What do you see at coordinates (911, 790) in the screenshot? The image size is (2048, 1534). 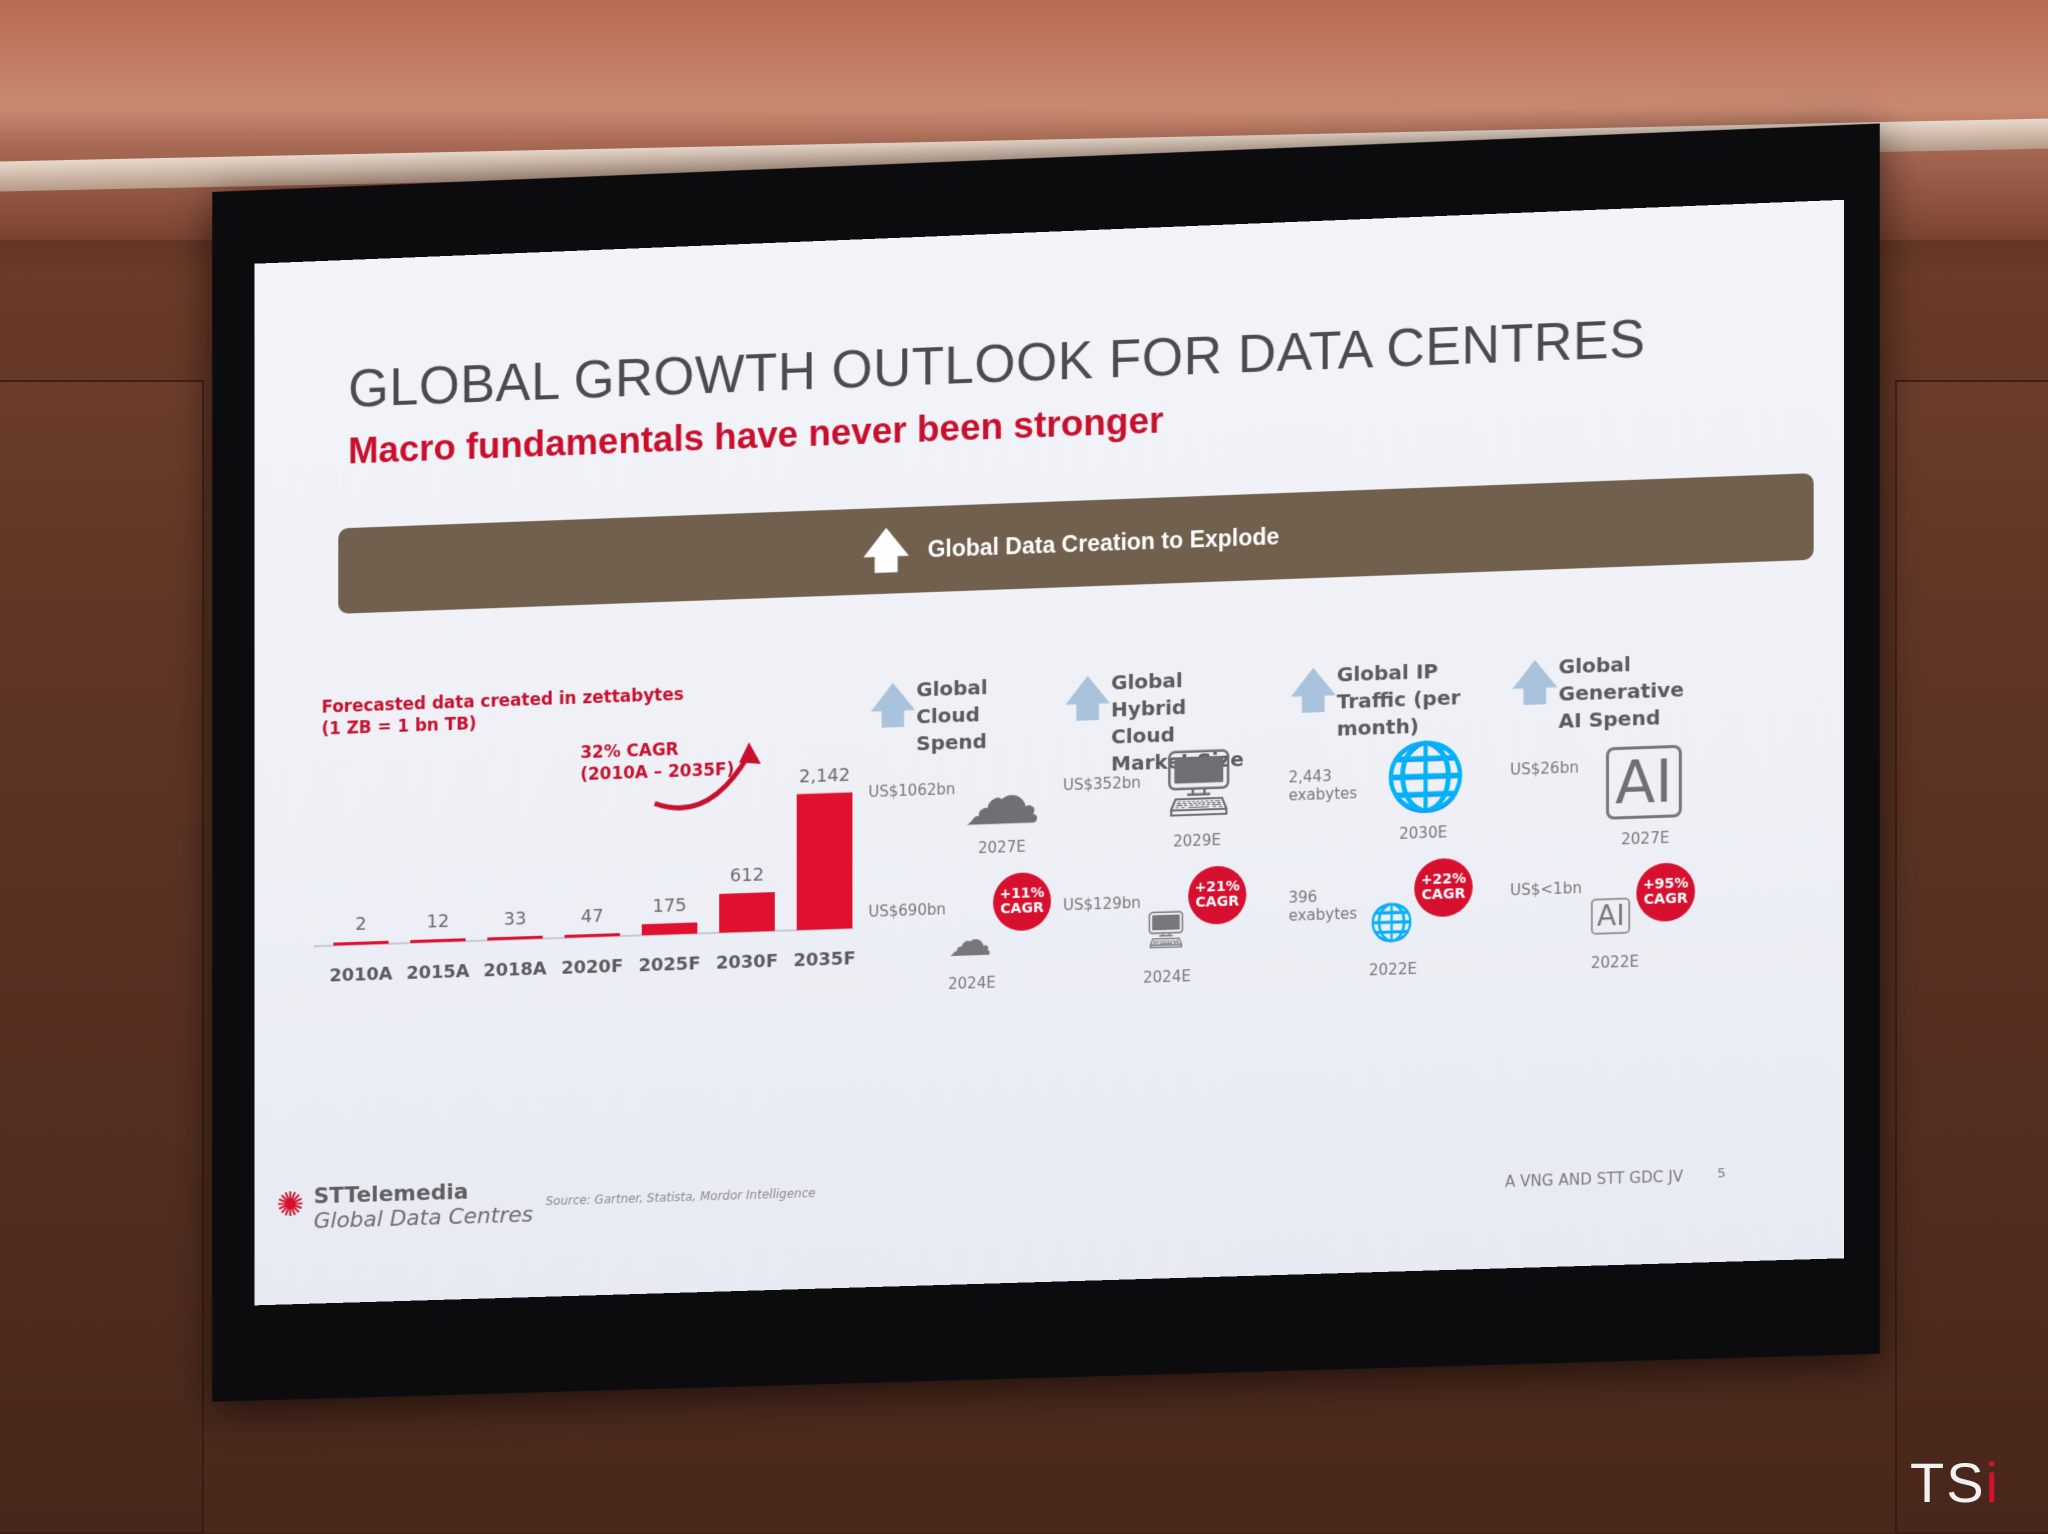 I see `metric-top-value: US$1062bn` at bounding box center [911, 790].